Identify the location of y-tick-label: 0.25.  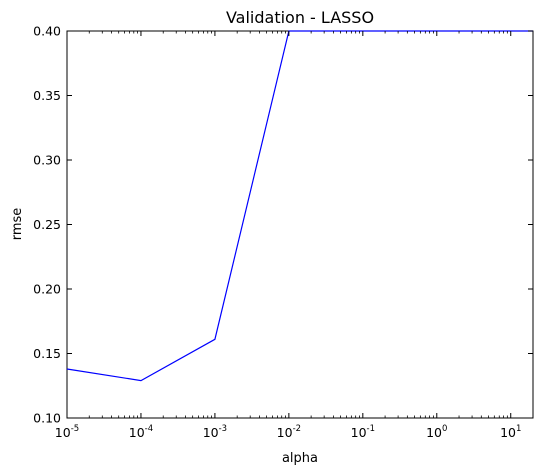
(47, 224).